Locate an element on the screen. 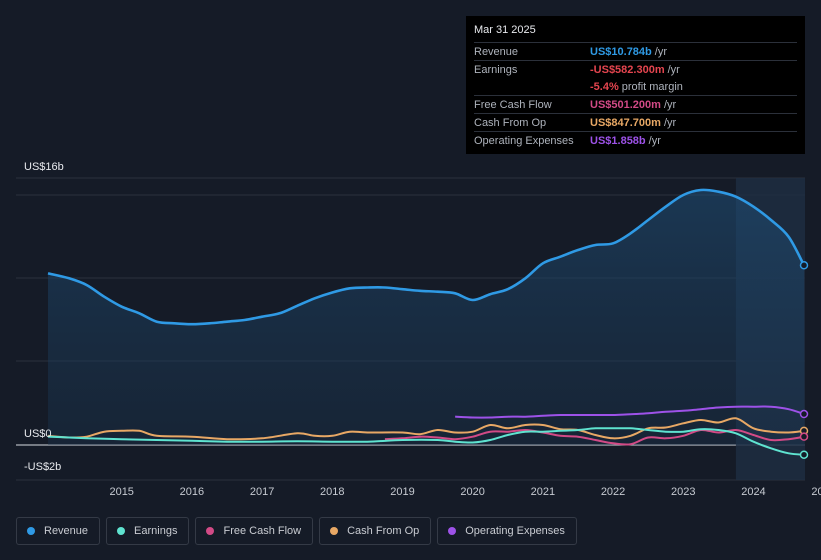 This screenshot has height=560, width=821. y-tick-label: US$0 is located at coordinates (38, 434).